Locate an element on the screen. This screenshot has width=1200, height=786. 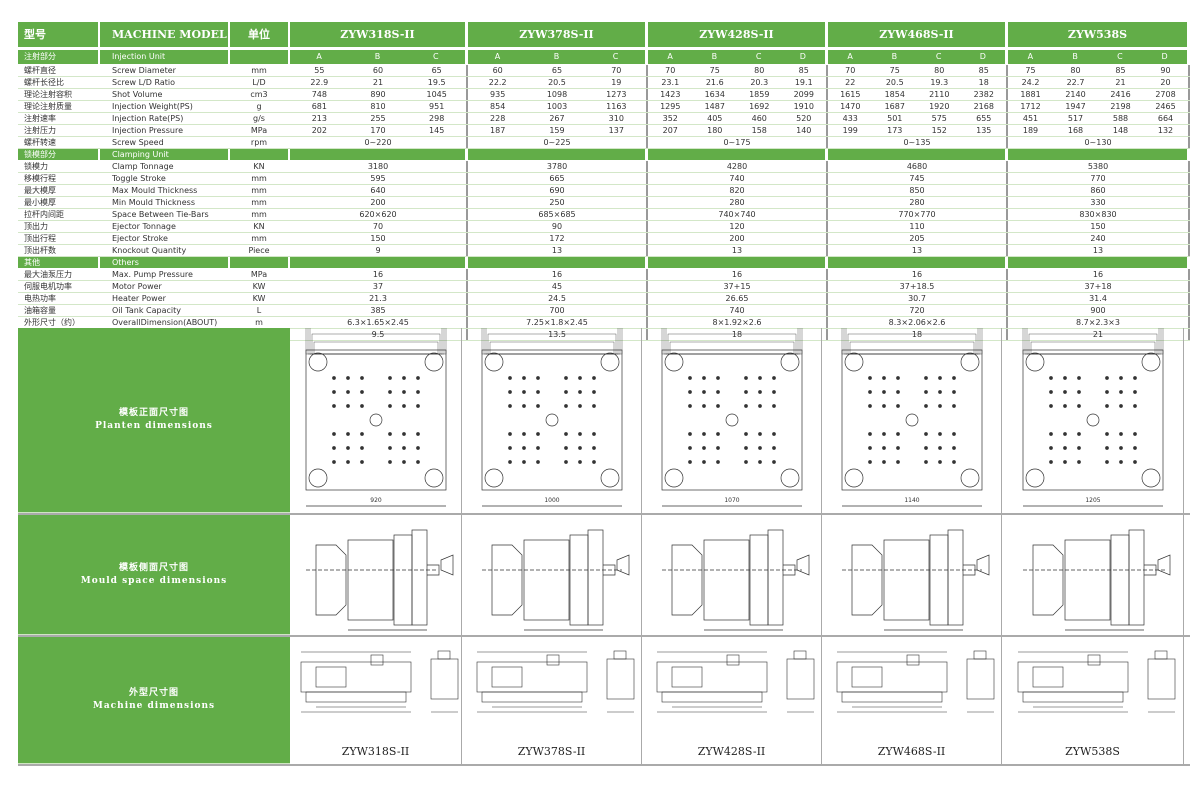
cell-value: 700 is located at coordinates (557, 310).